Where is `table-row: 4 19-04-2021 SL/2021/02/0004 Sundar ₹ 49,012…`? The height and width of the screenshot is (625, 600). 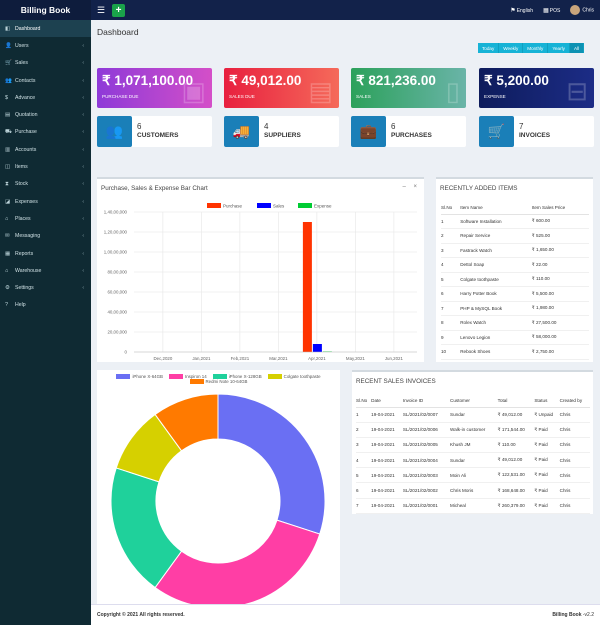 table-row: 4 19-04-2021 SL/2021/02/0004 Sundar ₹ 49,012… is located at coordinates (473, 460).